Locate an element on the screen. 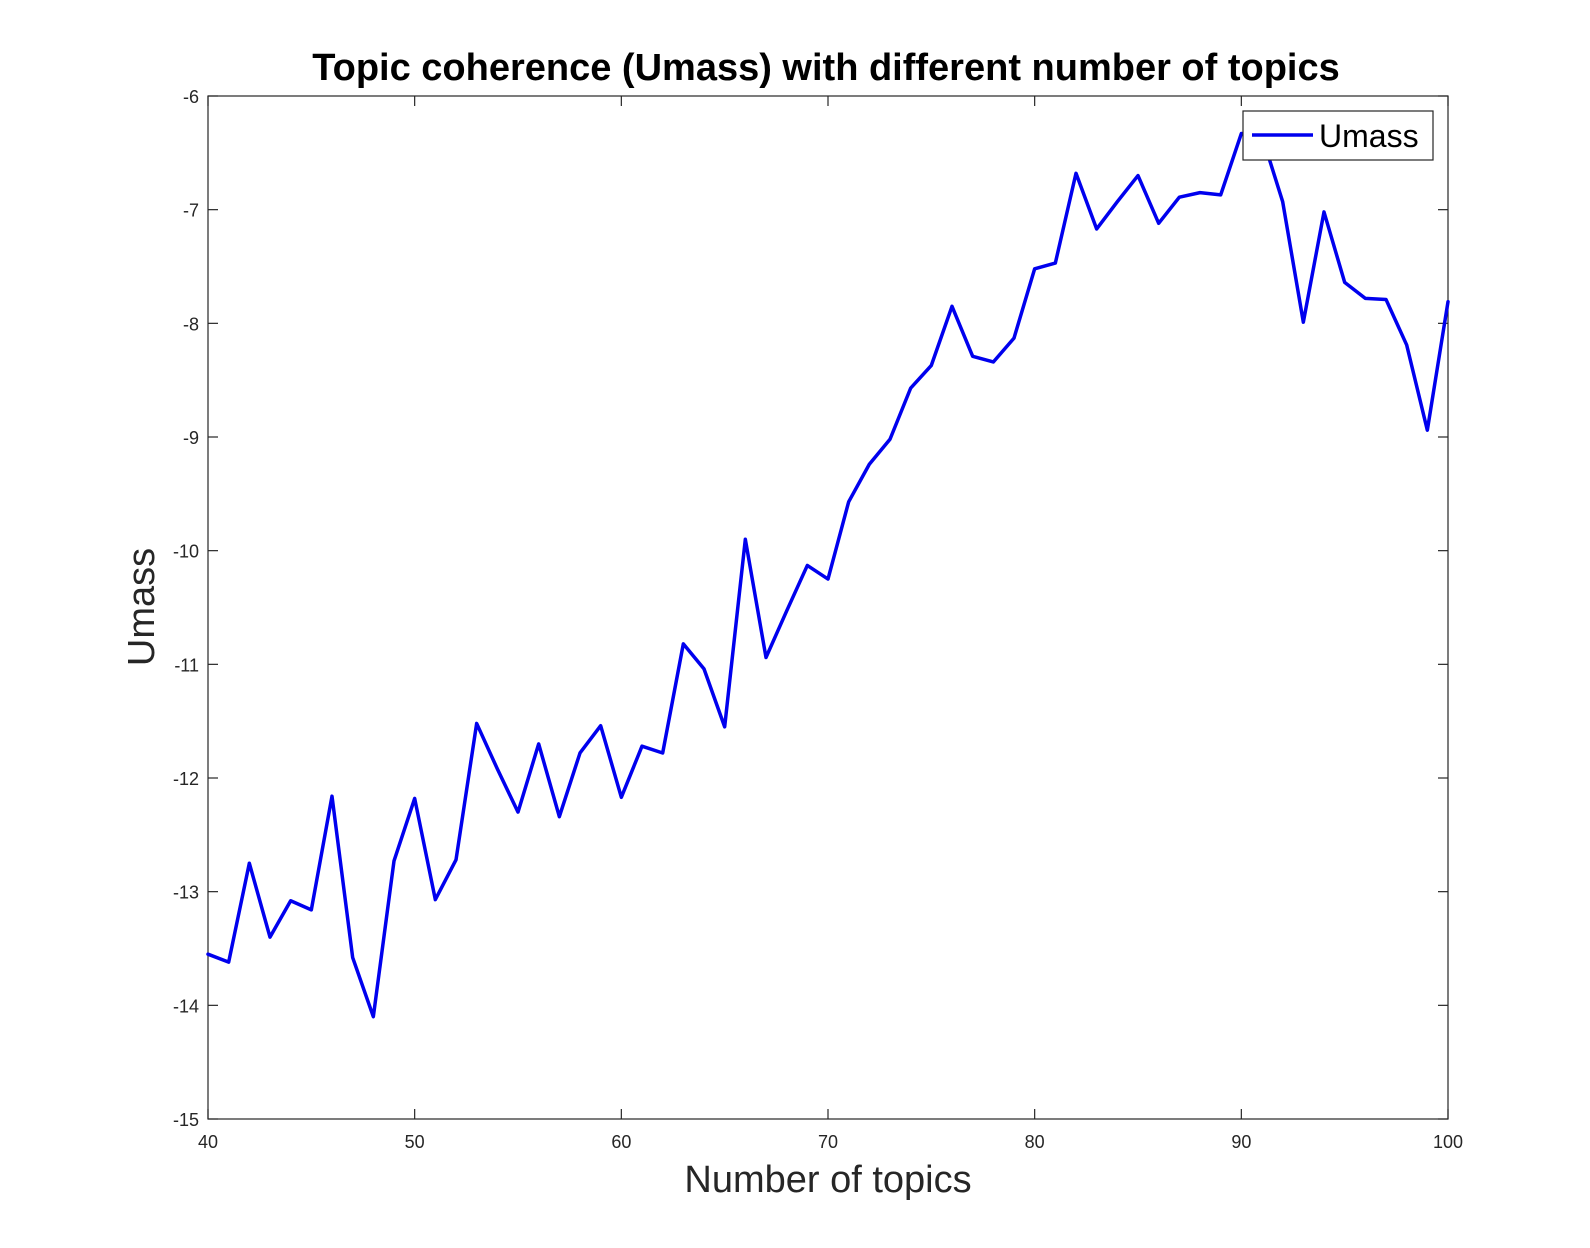 This screenshot has height=1248, width=1590. legend: Umass is located at coordinates (1338, 135).